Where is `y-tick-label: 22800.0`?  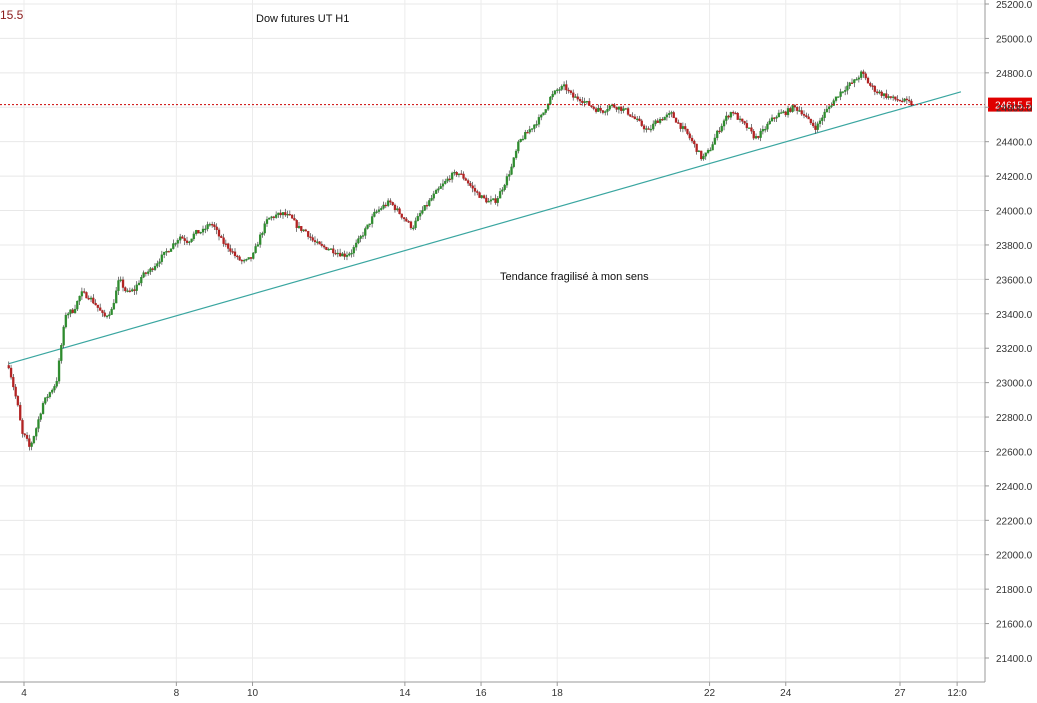 y-tick-label: 22800.0 is located at coordinates (1014, 418).